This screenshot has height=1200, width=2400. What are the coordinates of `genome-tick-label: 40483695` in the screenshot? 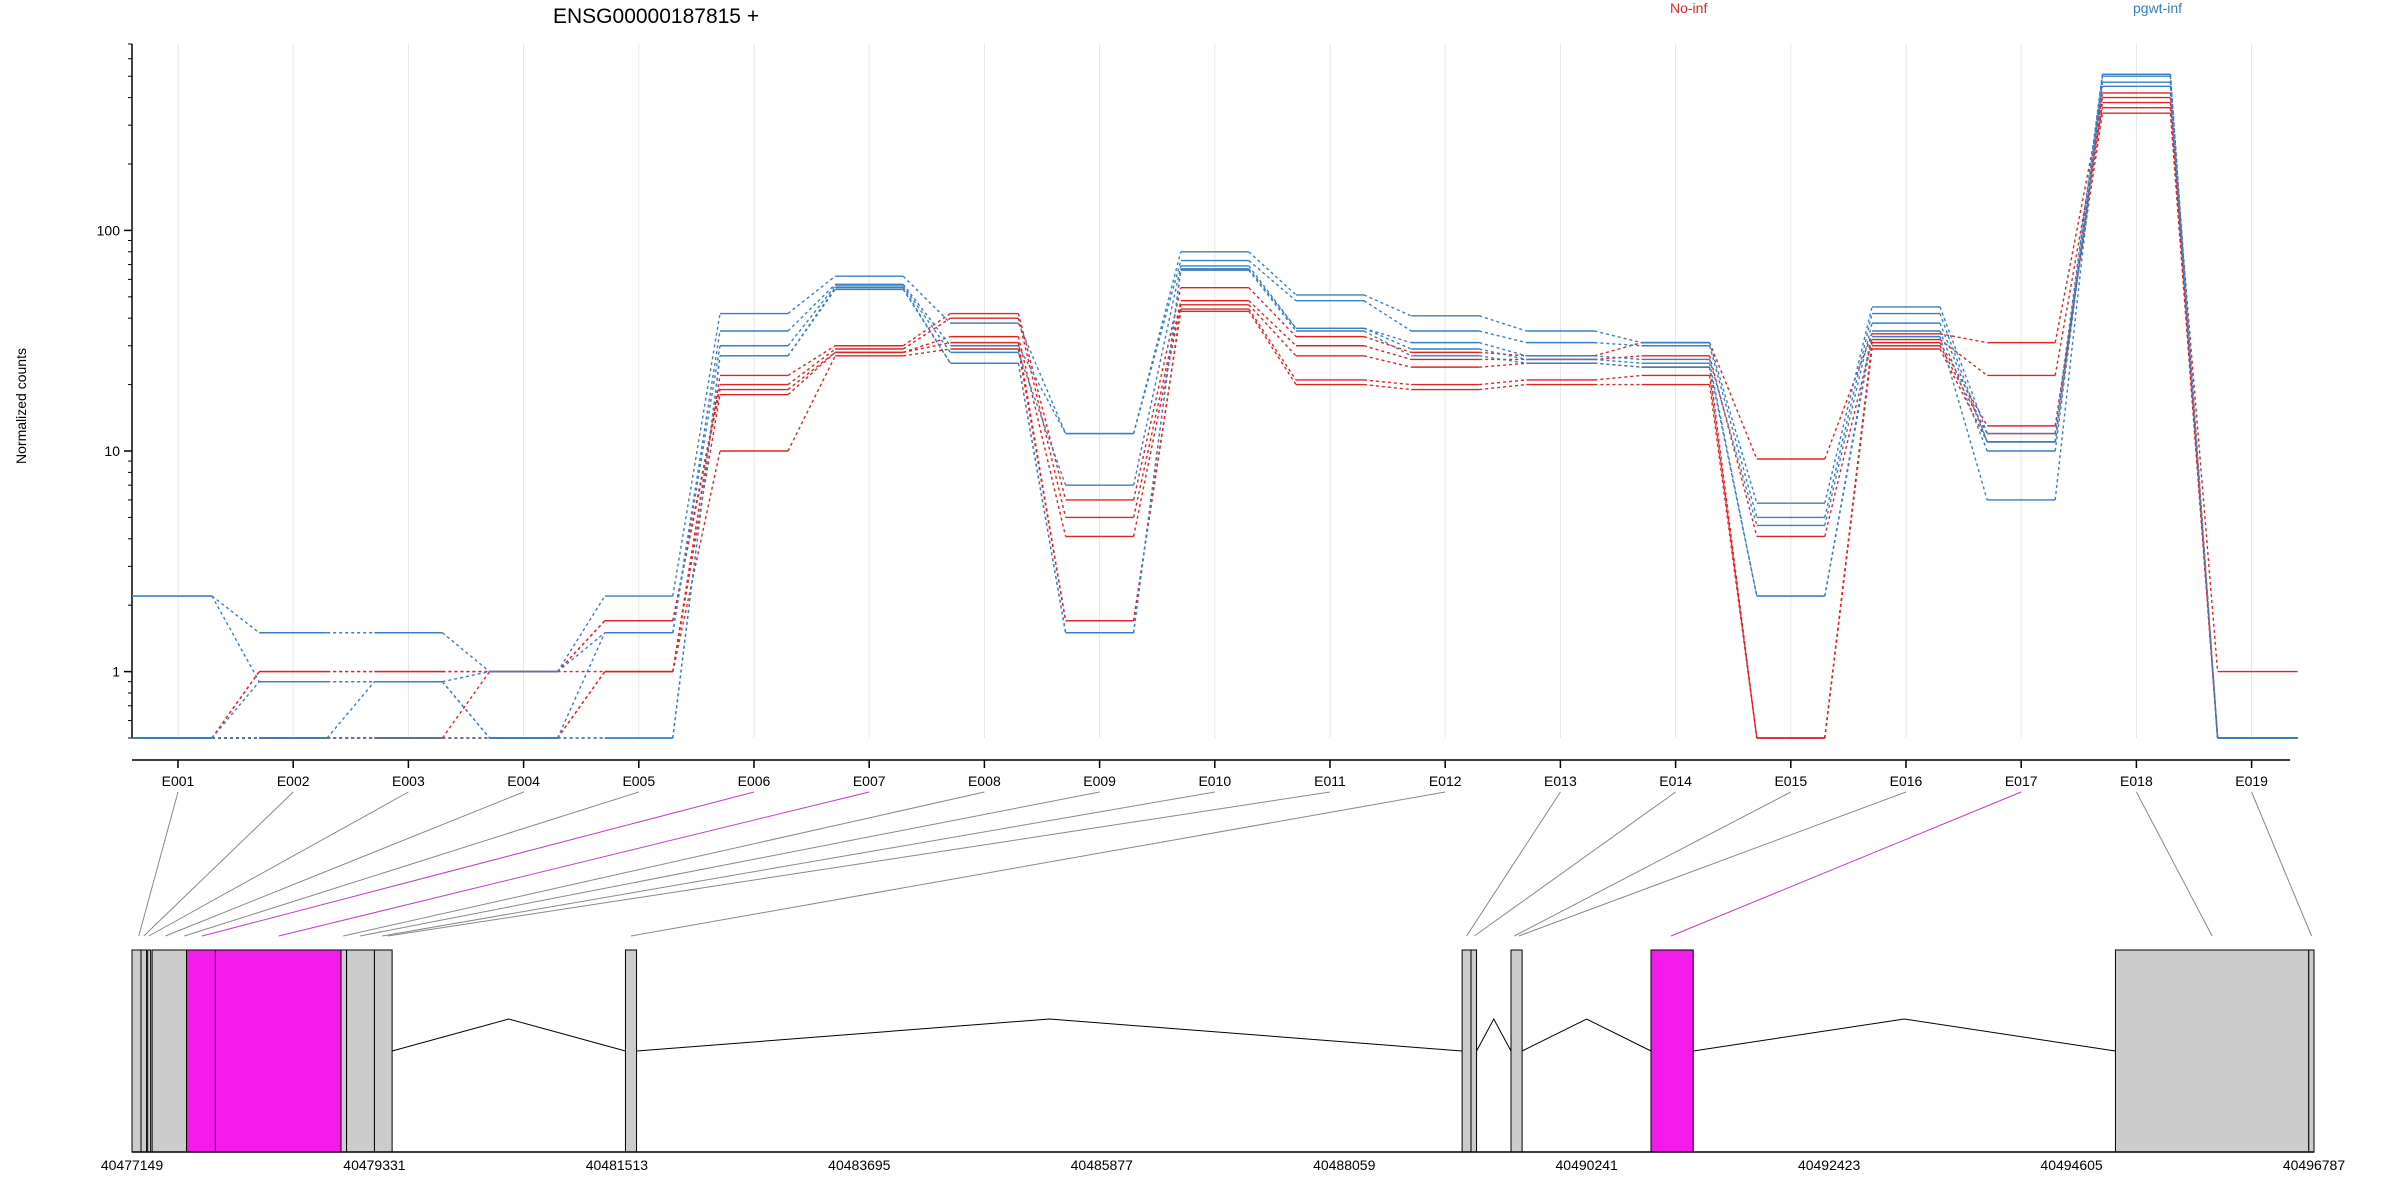 It's located at (859, 1165).